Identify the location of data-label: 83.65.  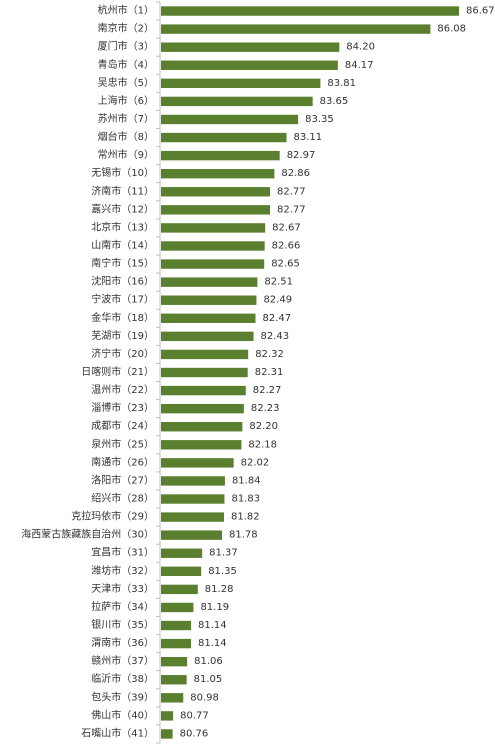
(334, 101).